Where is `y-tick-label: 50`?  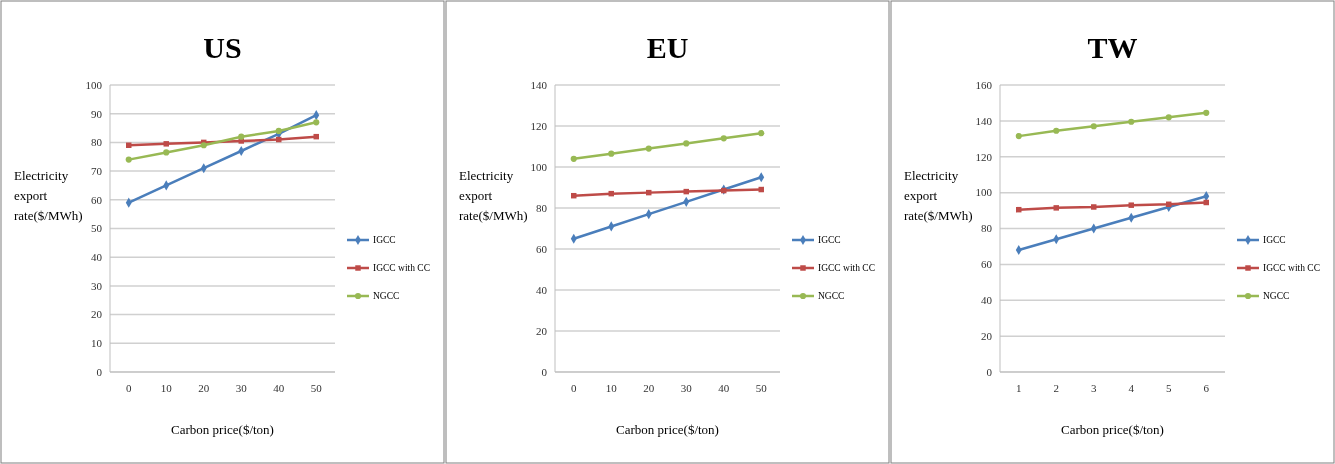 y-tick-label: 50 is located at coordinates (97, 228).